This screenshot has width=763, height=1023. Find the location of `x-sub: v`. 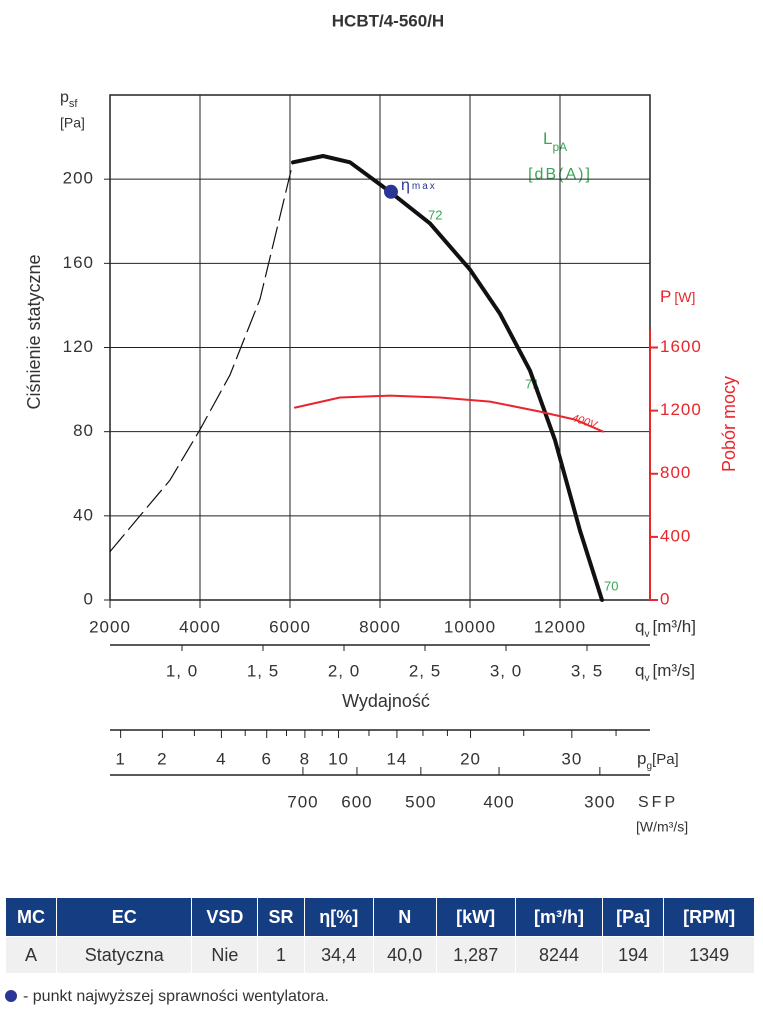

x-sub: v is located at coordinates (646, 634).